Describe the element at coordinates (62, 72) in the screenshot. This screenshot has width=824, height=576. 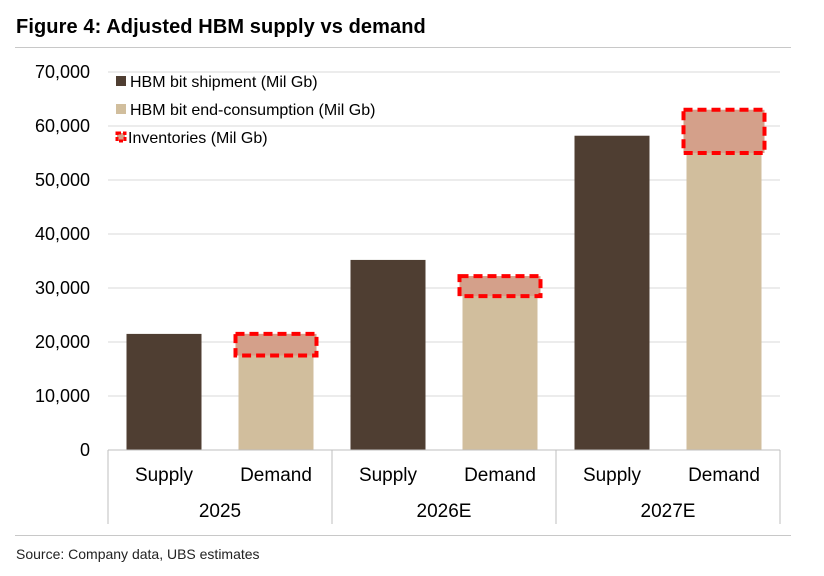
I see `y-tick-label: 70,000` at that location.